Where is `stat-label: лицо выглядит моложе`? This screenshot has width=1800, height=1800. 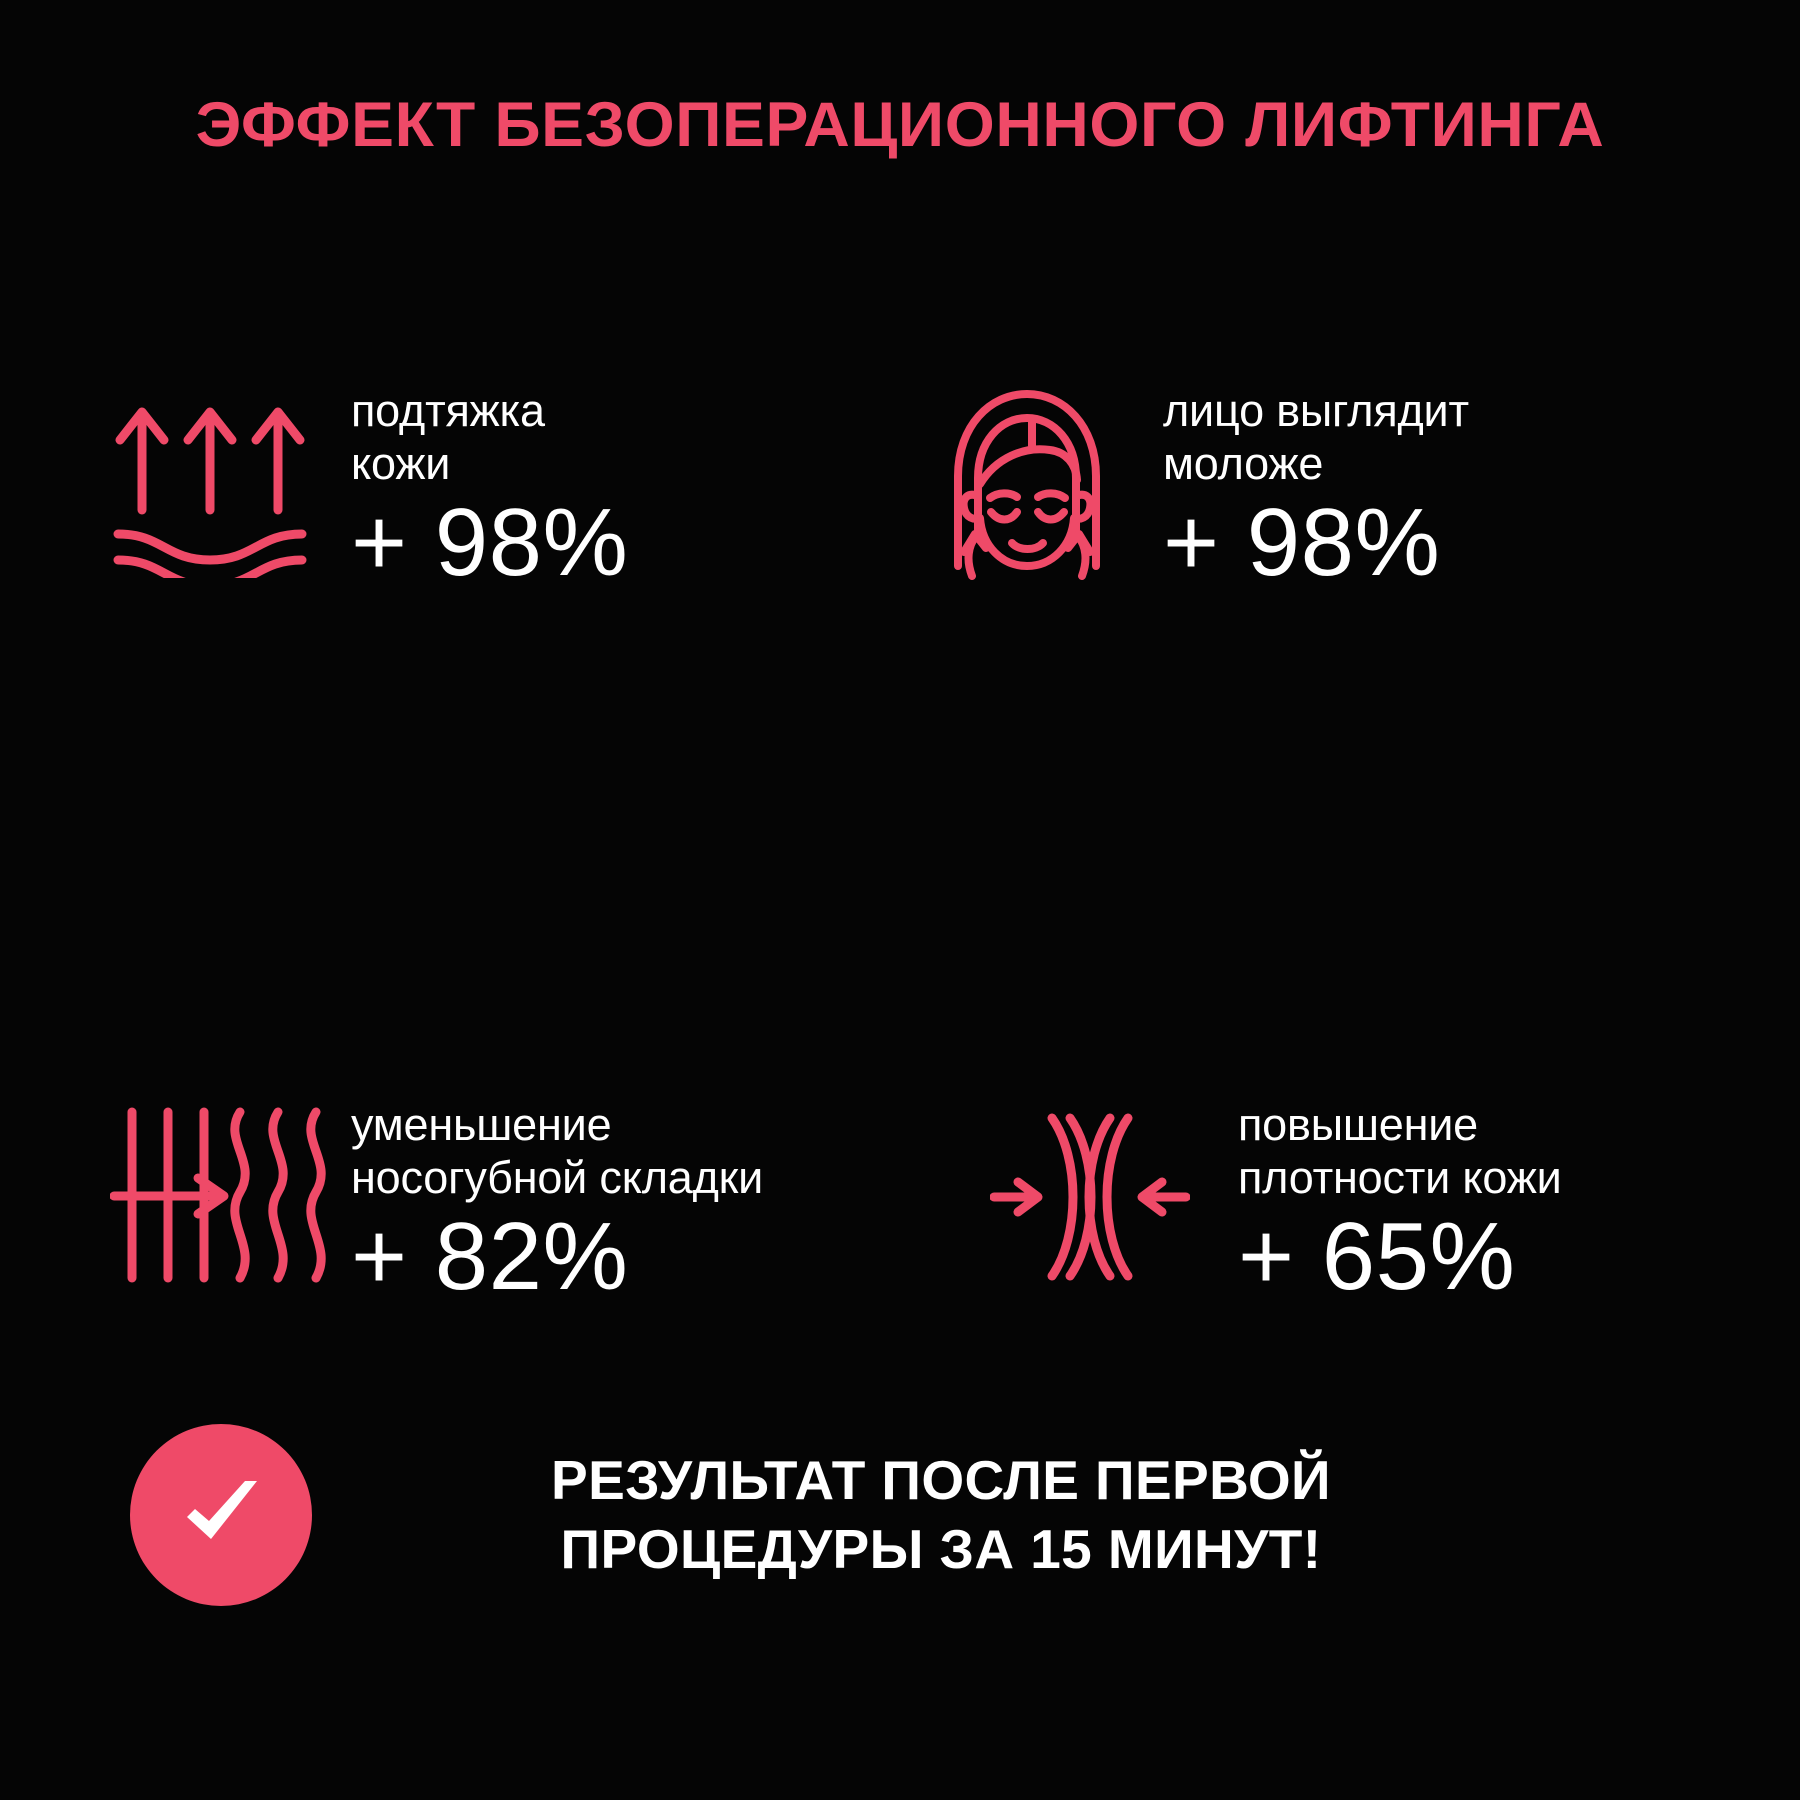 stat-label: лицо выглядит моложе is located at coordinates (1316, 437).